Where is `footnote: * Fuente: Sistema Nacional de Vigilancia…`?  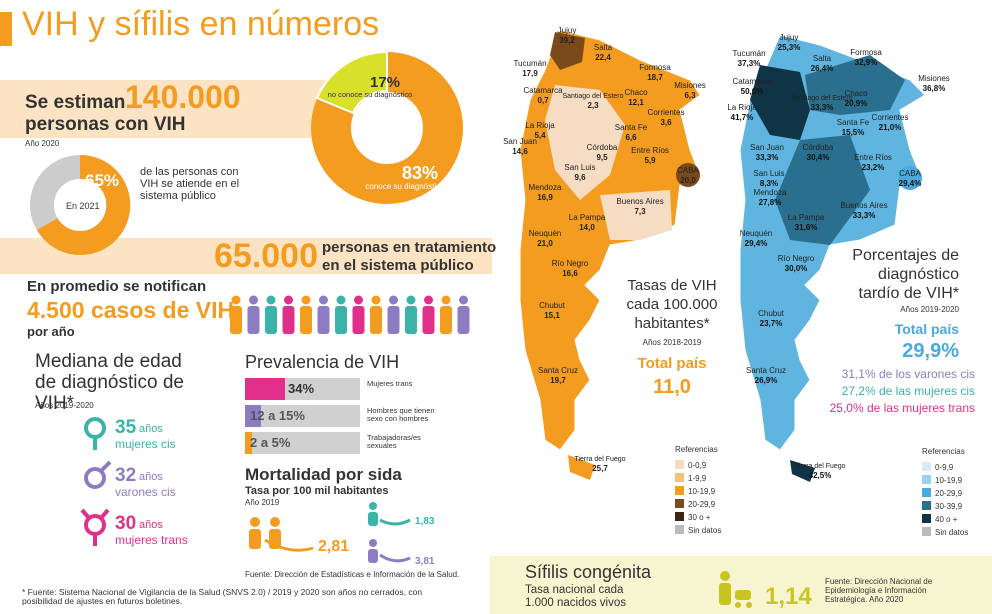 footnote: * Fuente: Sistema Nacional de Vigilancia… is located at coordinates (222, 597).